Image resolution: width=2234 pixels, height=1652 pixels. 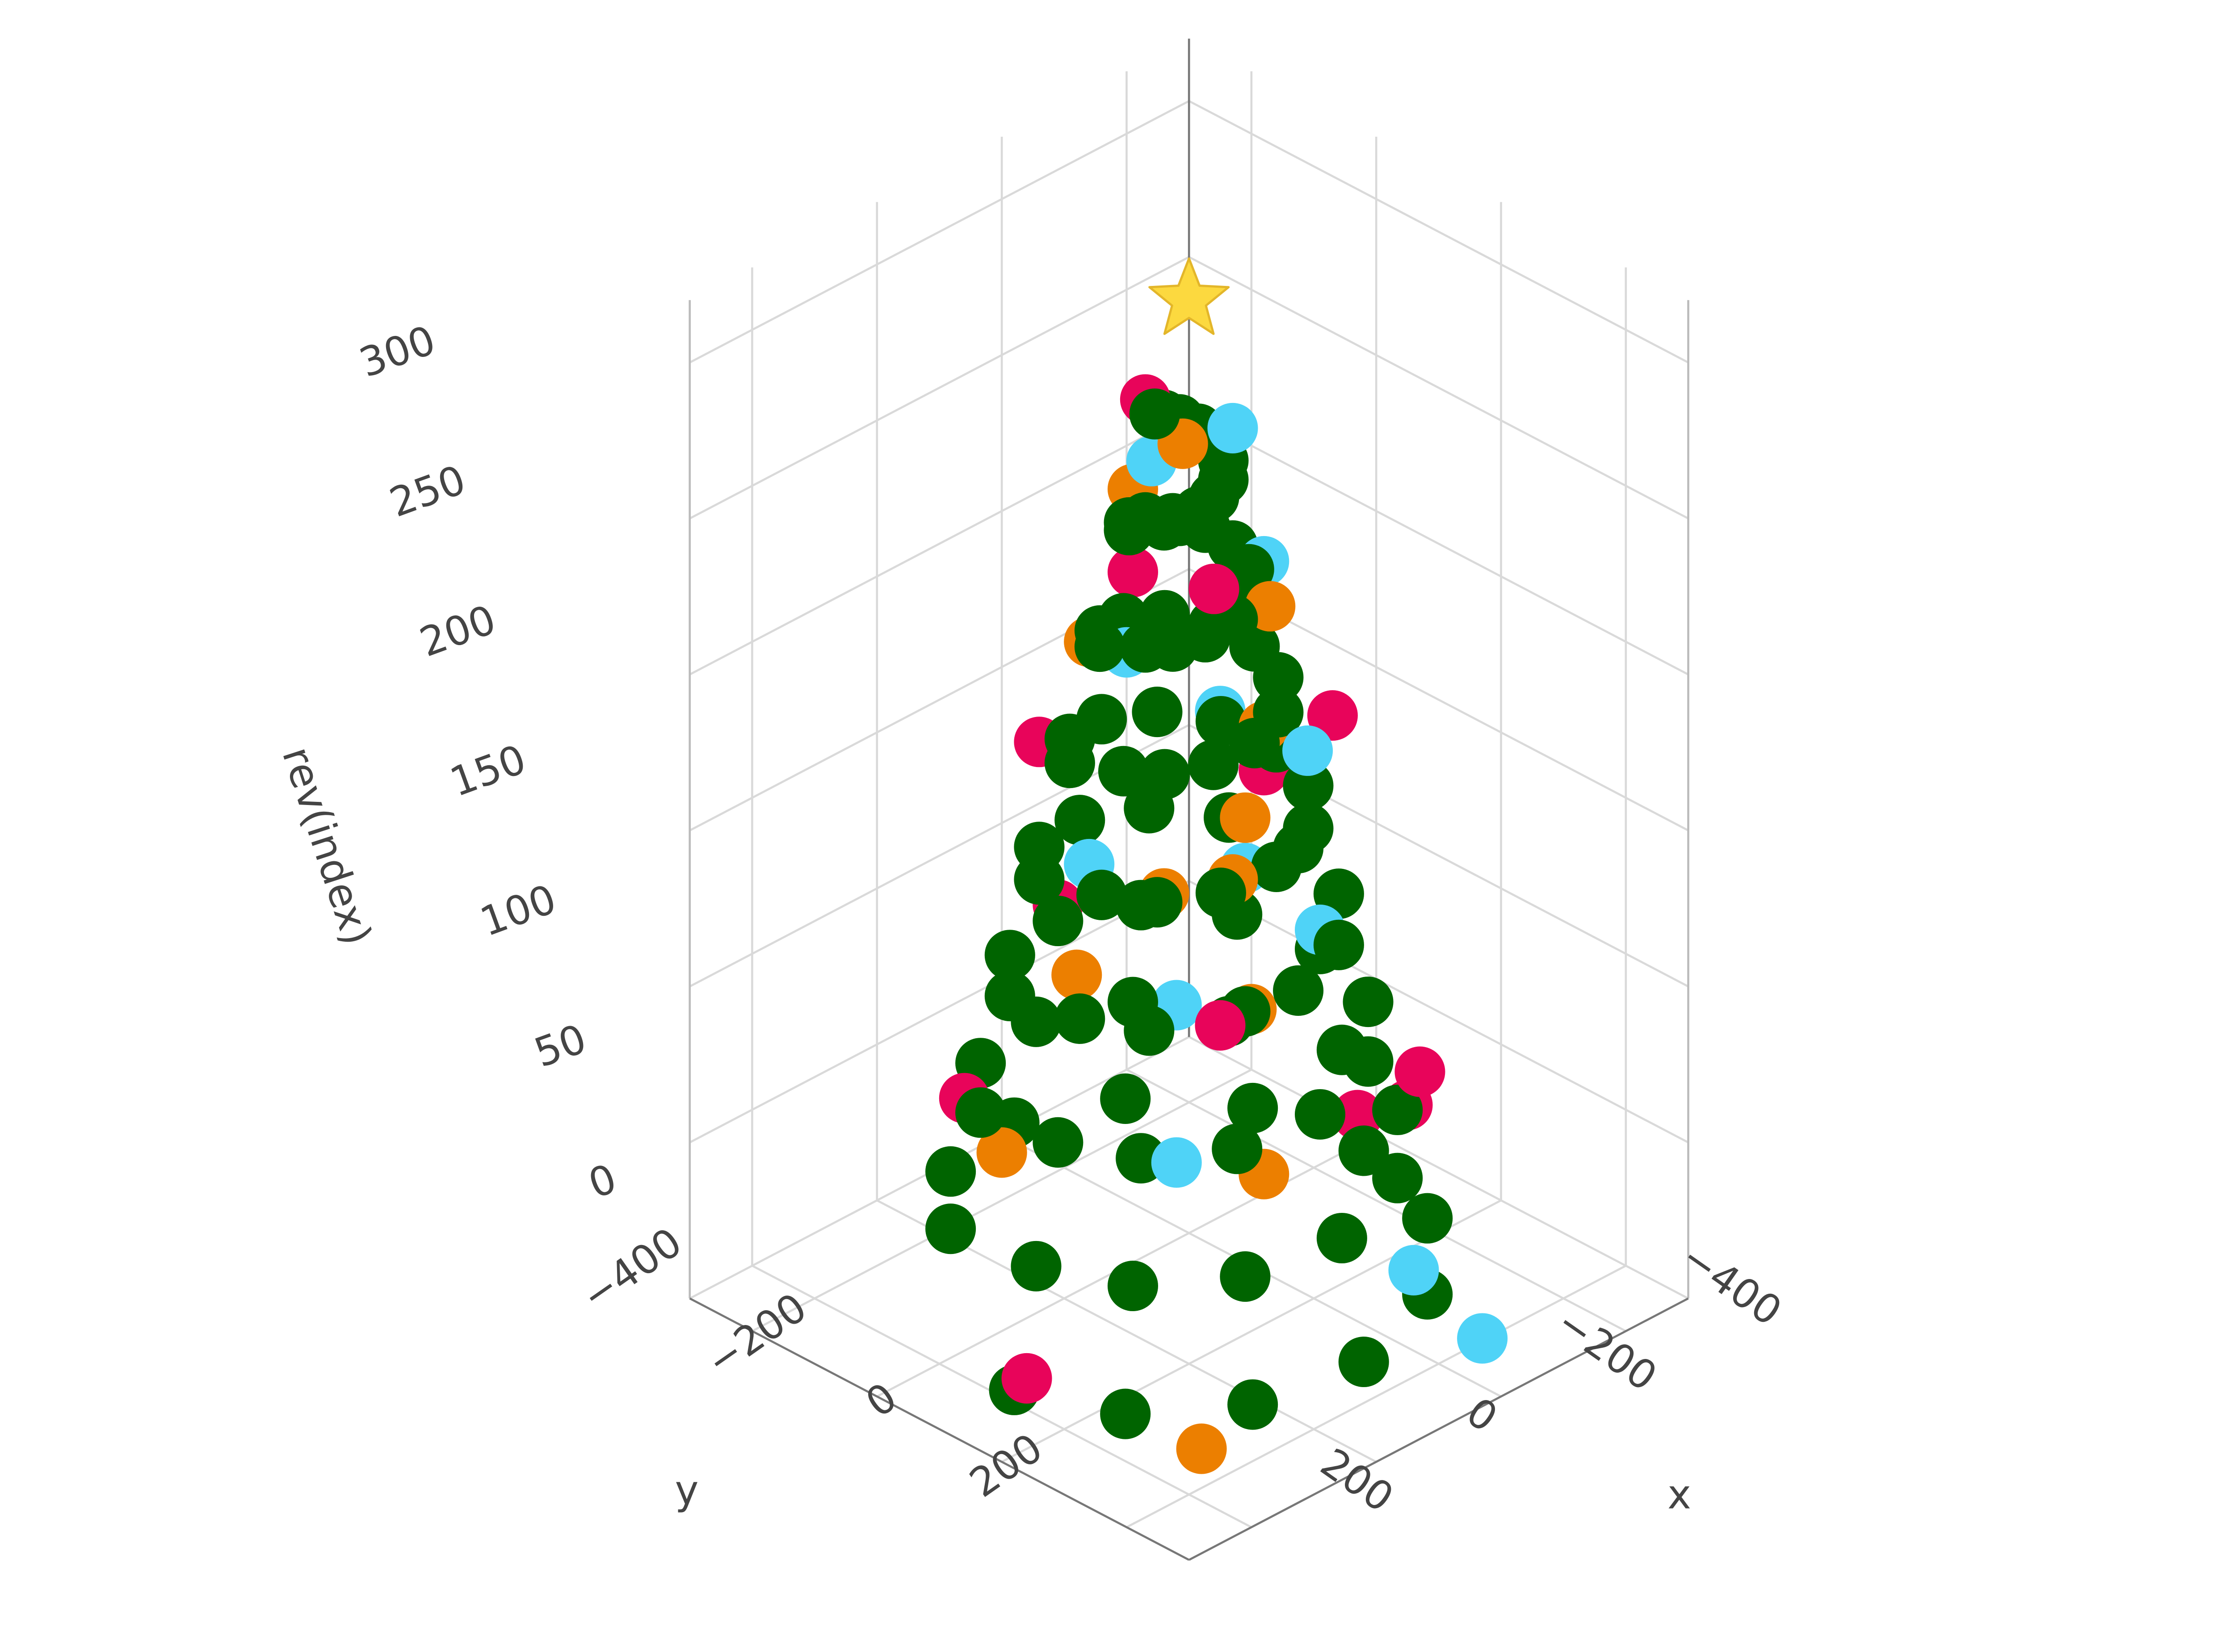 What do you see at coordinates (1357, 1481) in the screenshot?
I see `x-tick-label: 200` at bounding box center [1357, 1481].